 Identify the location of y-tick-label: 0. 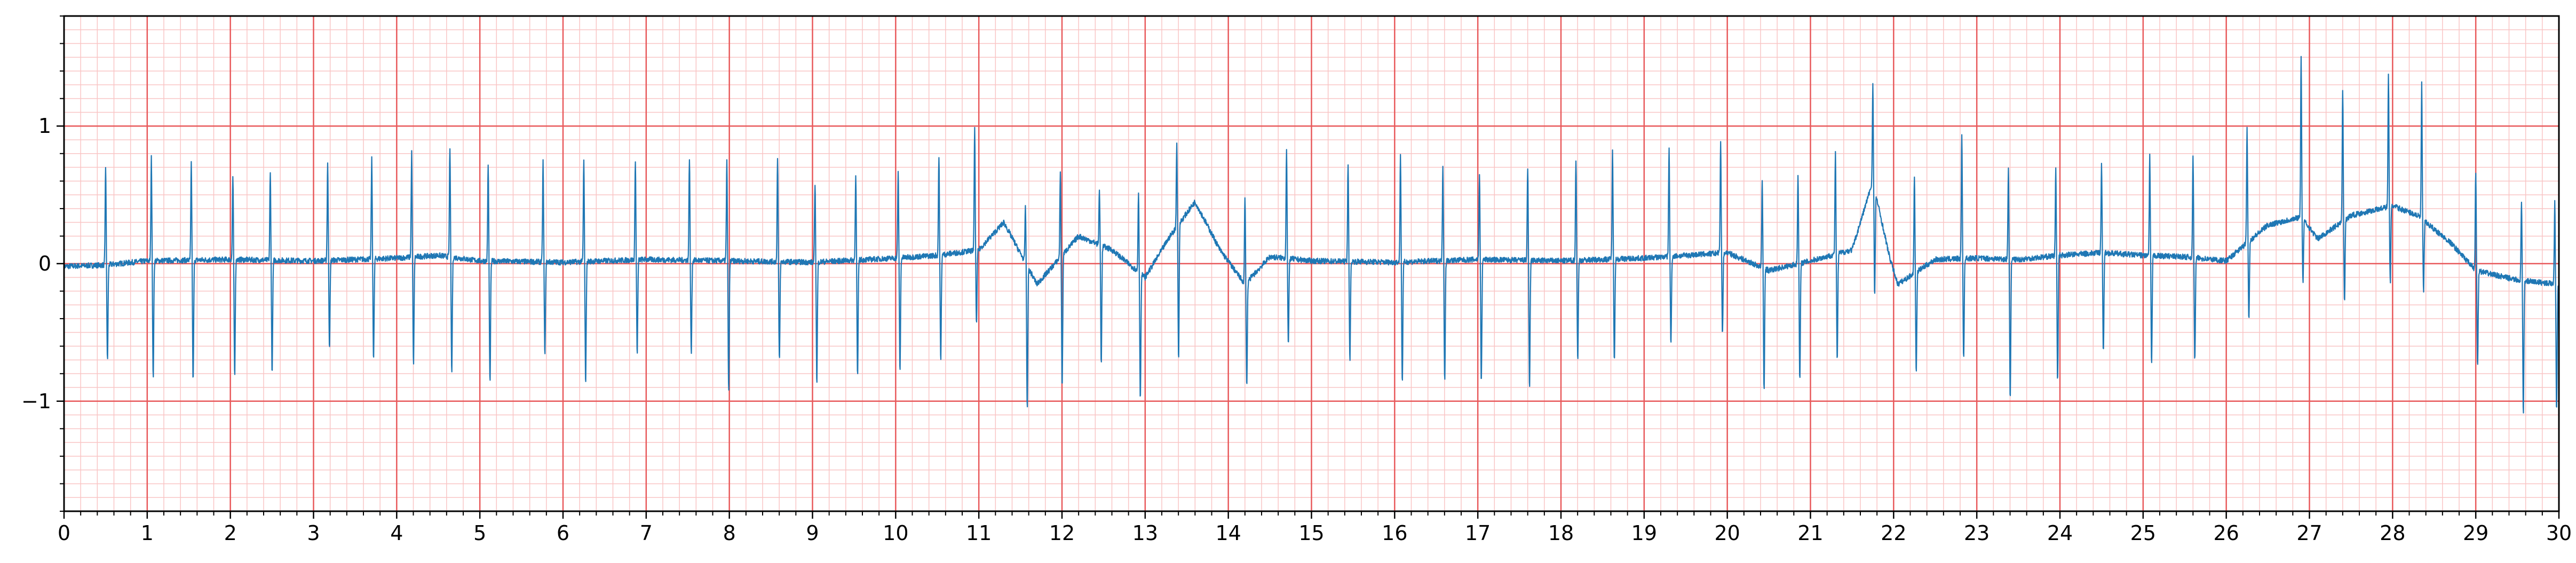
(44, 263).